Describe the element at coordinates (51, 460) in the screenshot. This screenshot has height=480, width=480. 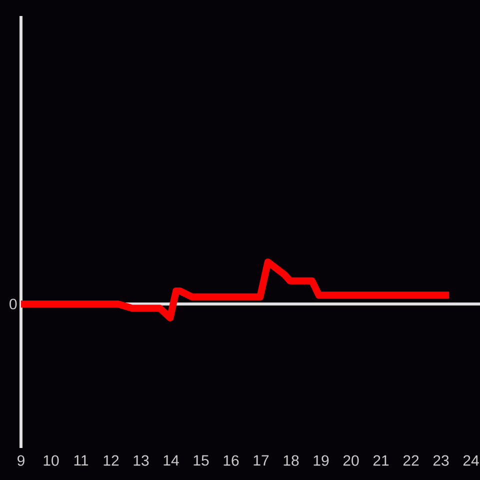
I see `x-tick-label: 10` at that location.